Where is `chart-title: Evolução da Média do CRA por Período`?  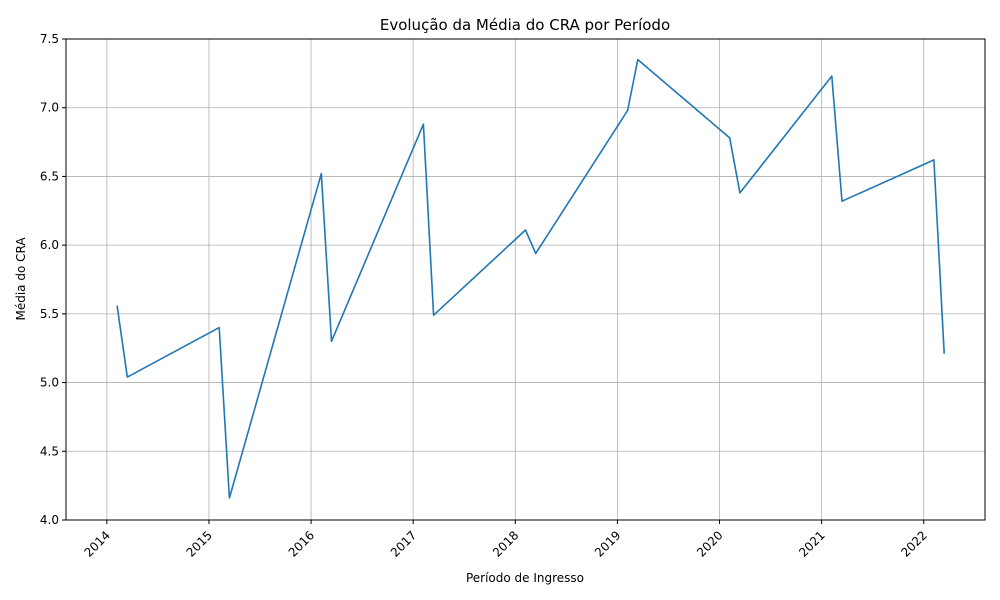 chart-title: Evolução da Média do CRA por Período is located at coordinates (525, 25).